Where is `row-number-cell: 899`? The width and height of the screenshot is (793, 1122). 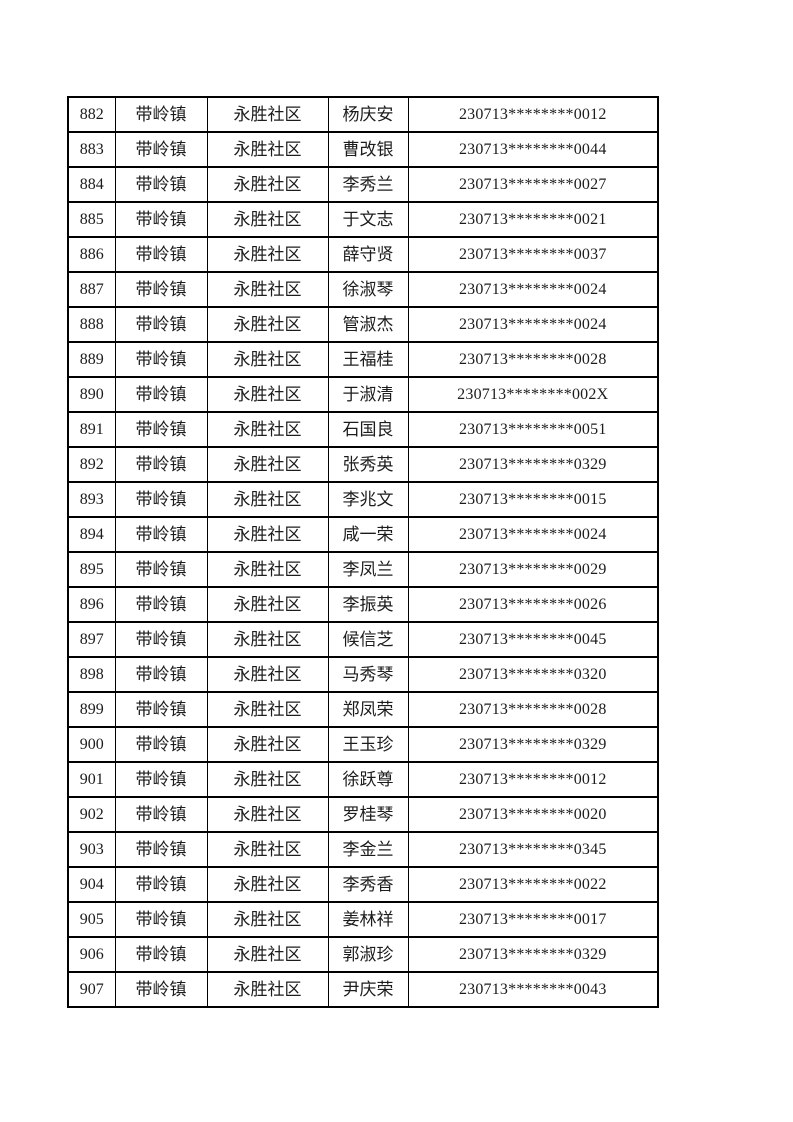 row-number-cell: 899 is located at coordinates (91, 709).